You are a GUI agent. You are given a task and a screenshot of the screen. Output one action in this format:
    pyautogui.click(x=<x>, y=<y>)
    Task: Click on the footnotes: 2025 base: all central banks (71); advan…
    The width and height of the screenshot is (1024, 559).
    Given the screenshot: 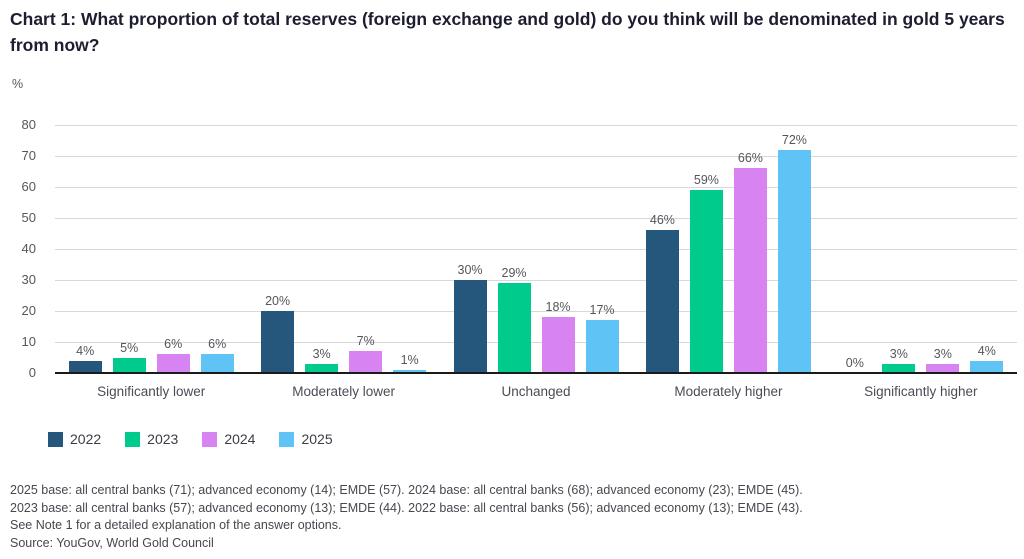 What is the action you would take?
    pyautogui.click(x=515, y=517)
    